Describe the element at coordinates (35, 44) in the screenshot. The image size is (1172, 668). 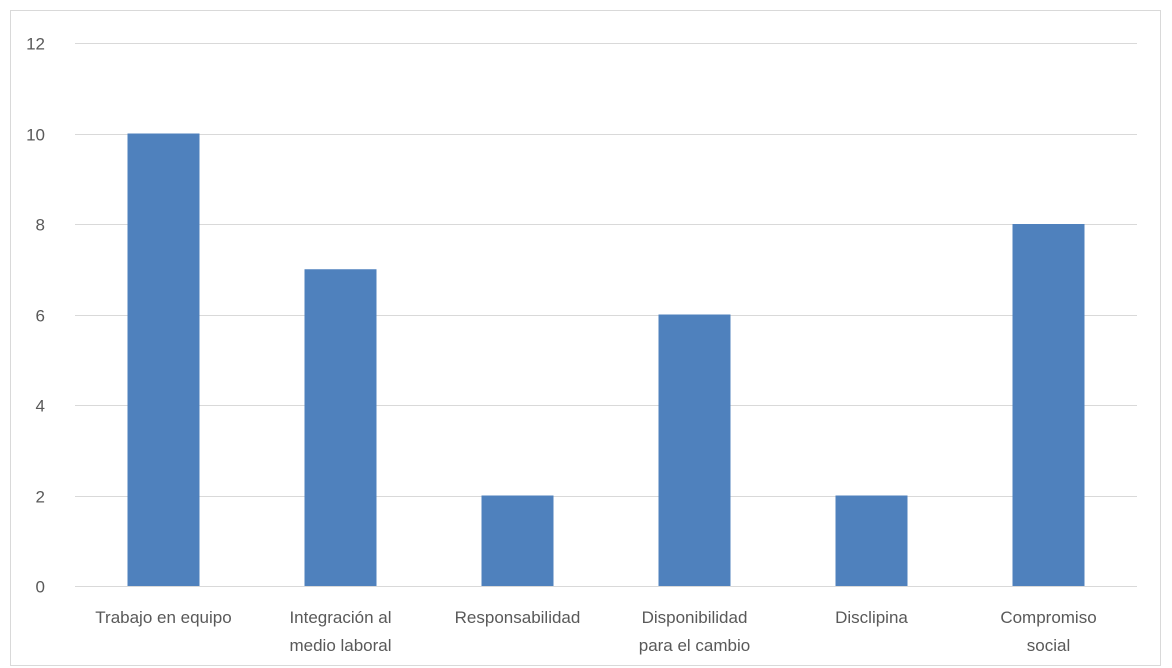
I see `y-tick-label: 12` at that location.